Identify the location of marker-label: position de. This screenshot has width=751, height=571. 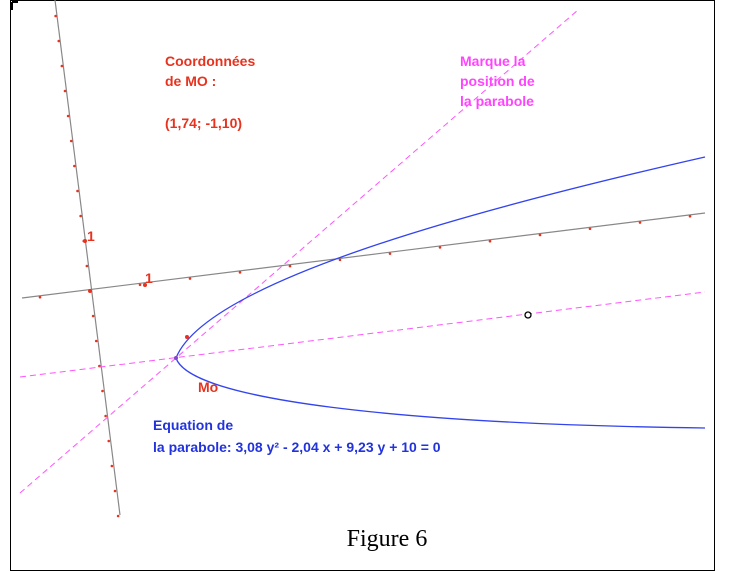
(497, 81).